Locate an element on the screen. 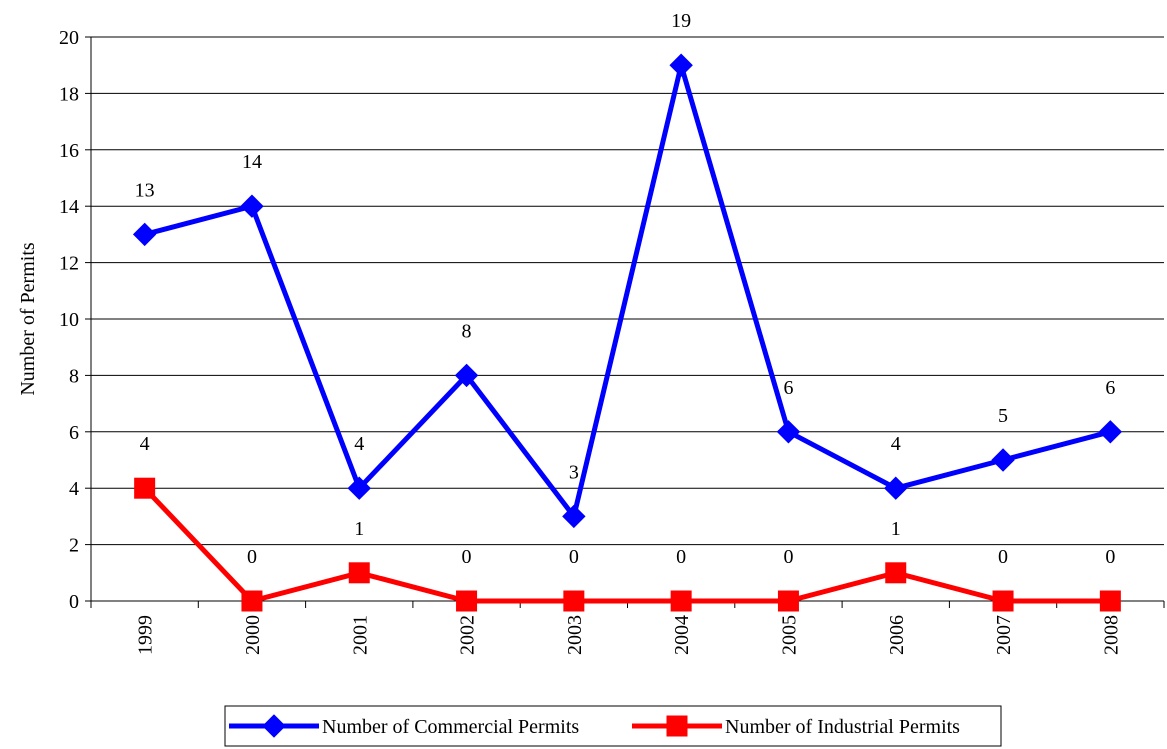 This screenshot has width=1167, height=749. data-label: 8 is located at coordinates (467, 331).